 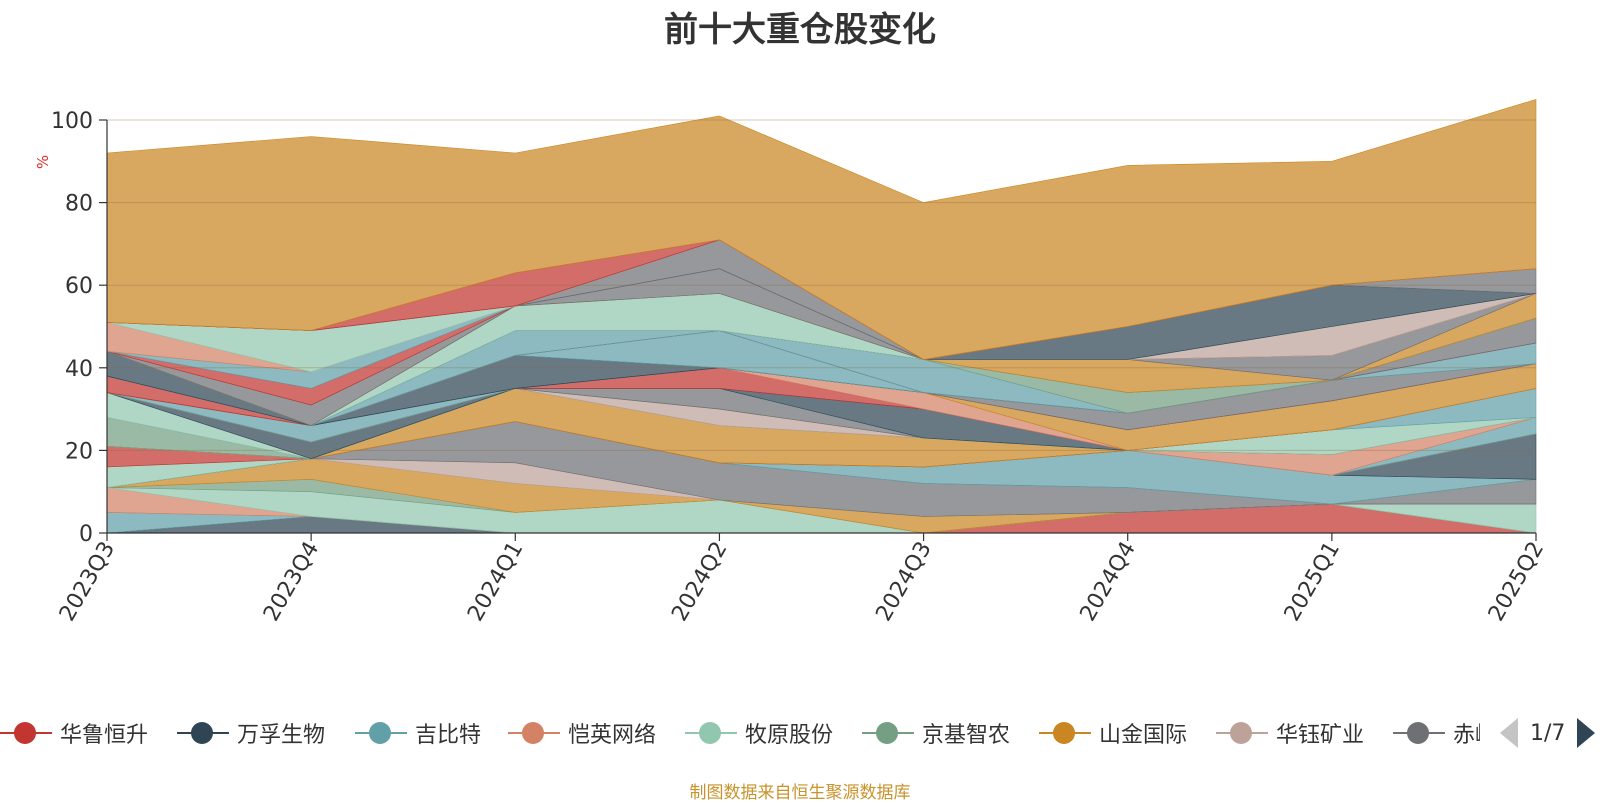 What do you see at coordinates (448, 735) in the screenshot?
I see `legend-label: 吉比特` at bounding box center [448, 735].